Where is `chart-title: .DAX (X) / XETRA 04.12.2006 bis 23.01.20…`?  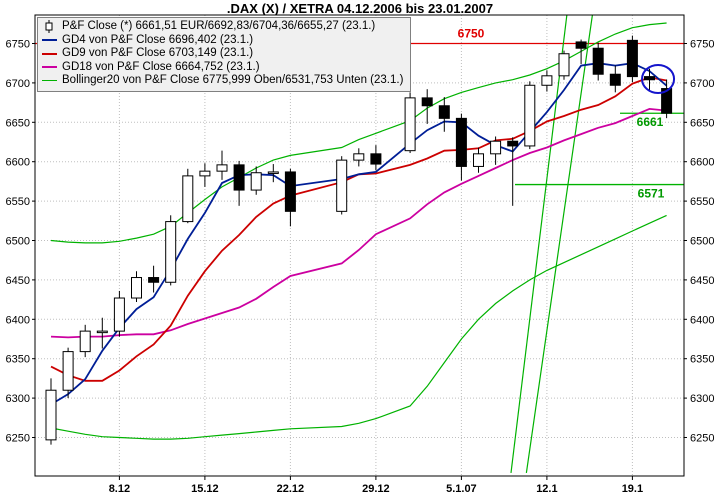 chart-title: .DAX (X) / XETRA 04.12.2006 bis 23.01.20… is located at coordinates (360, 8).